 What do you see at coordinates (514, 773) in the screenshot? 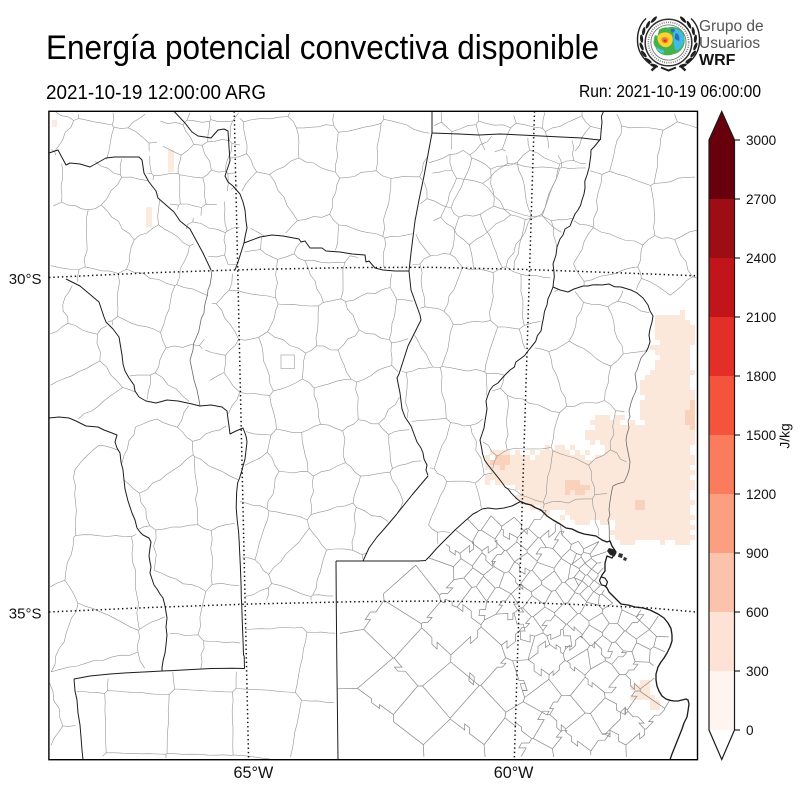
I see `svg-text: 60°W` at bounding box center [514, 773].